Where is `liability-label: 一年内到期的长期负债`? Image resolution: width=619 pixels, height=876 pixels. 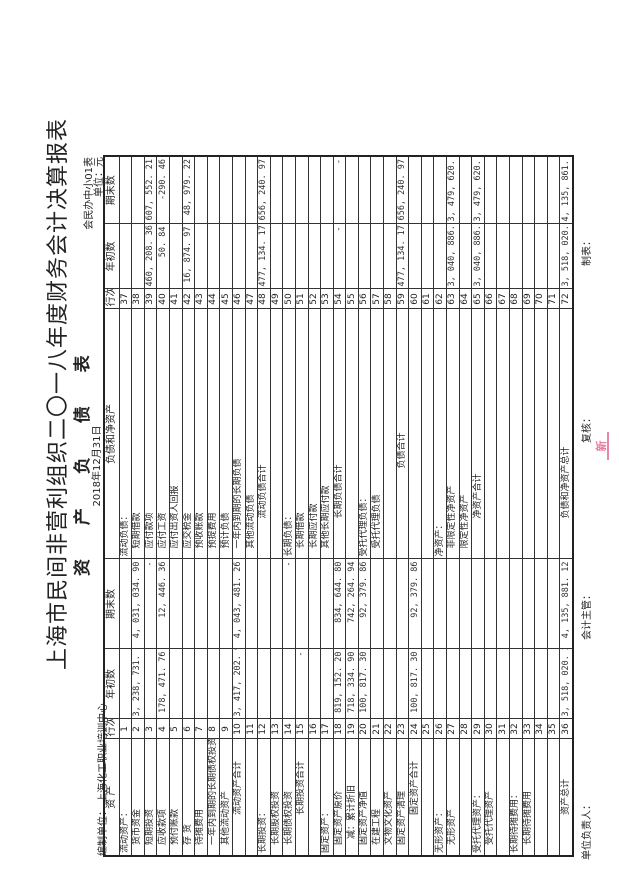 liability-label: 一年内到期的长期负债 is located at coordinates (239, 434).